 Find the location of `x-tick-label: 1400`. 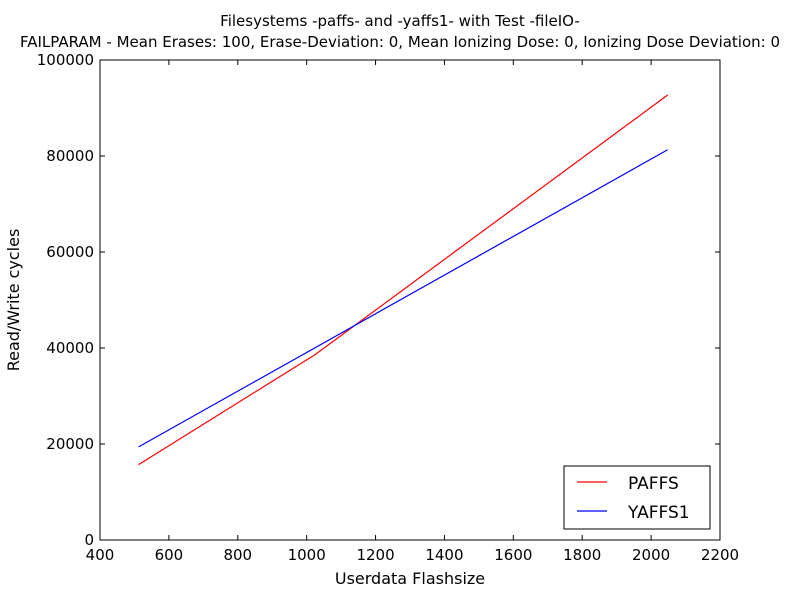

x-tick-label: 1400 is located at coordinates (444, 555).